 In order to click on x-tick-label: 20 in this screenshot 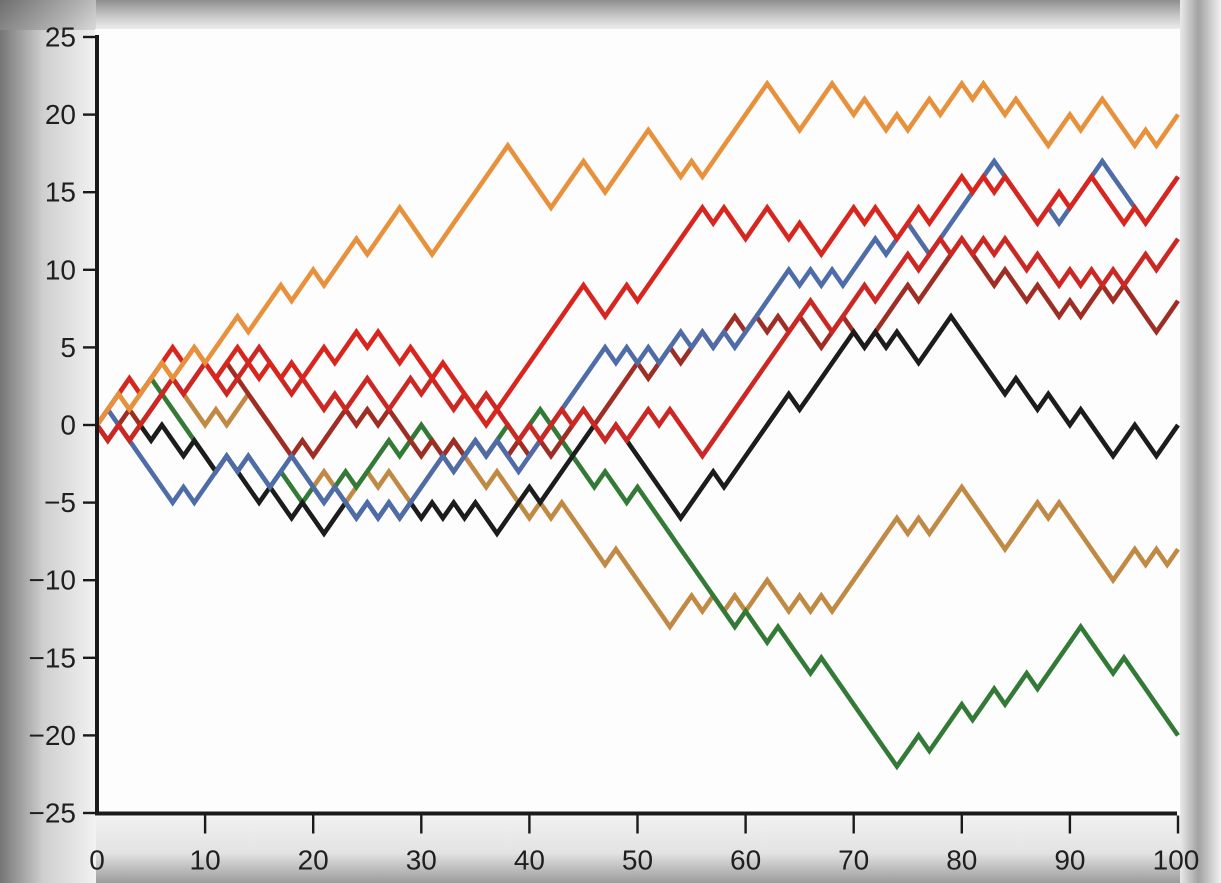, I will do `click(313, 860)`.